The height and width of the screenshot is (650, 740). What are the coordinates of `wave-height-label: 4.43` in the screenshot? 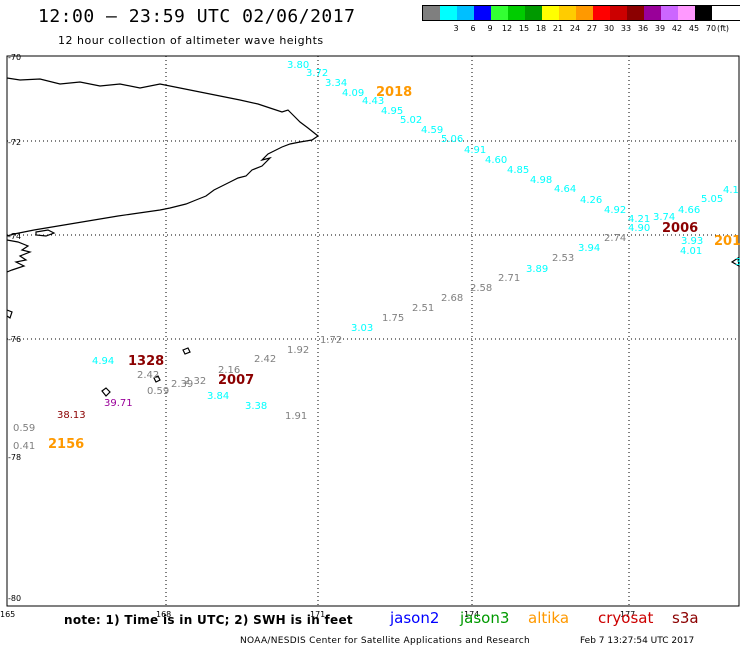 It's located at (373, 101).